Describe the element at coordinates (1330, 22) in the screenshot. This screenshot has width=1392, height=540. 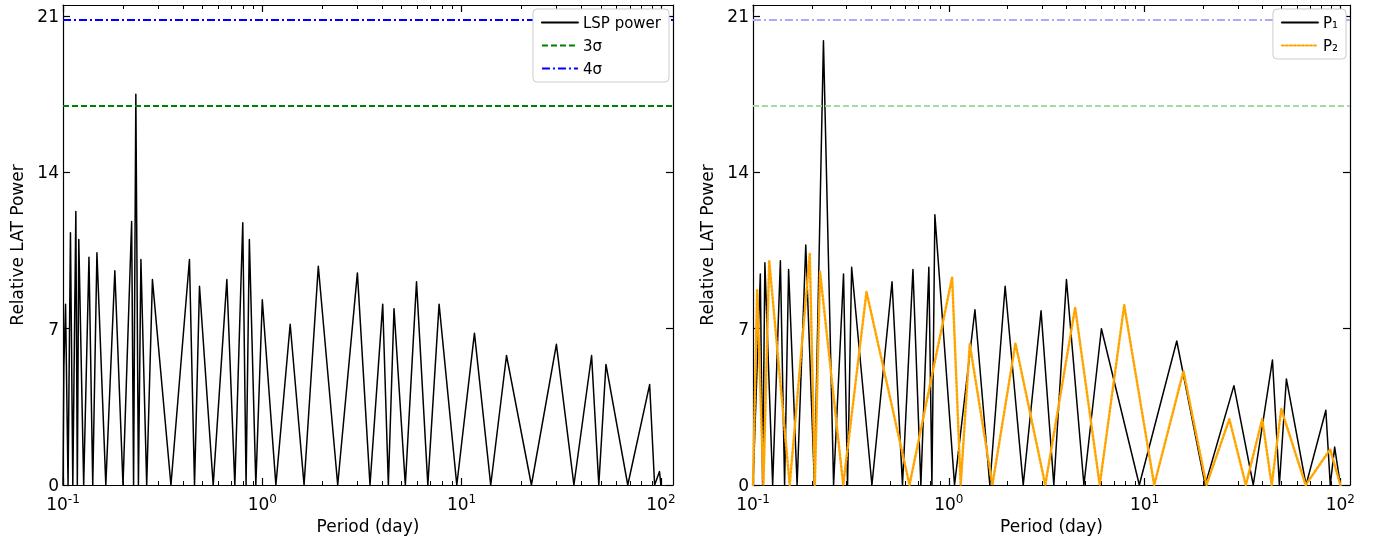
I see `legend-label: P₁` at that location.